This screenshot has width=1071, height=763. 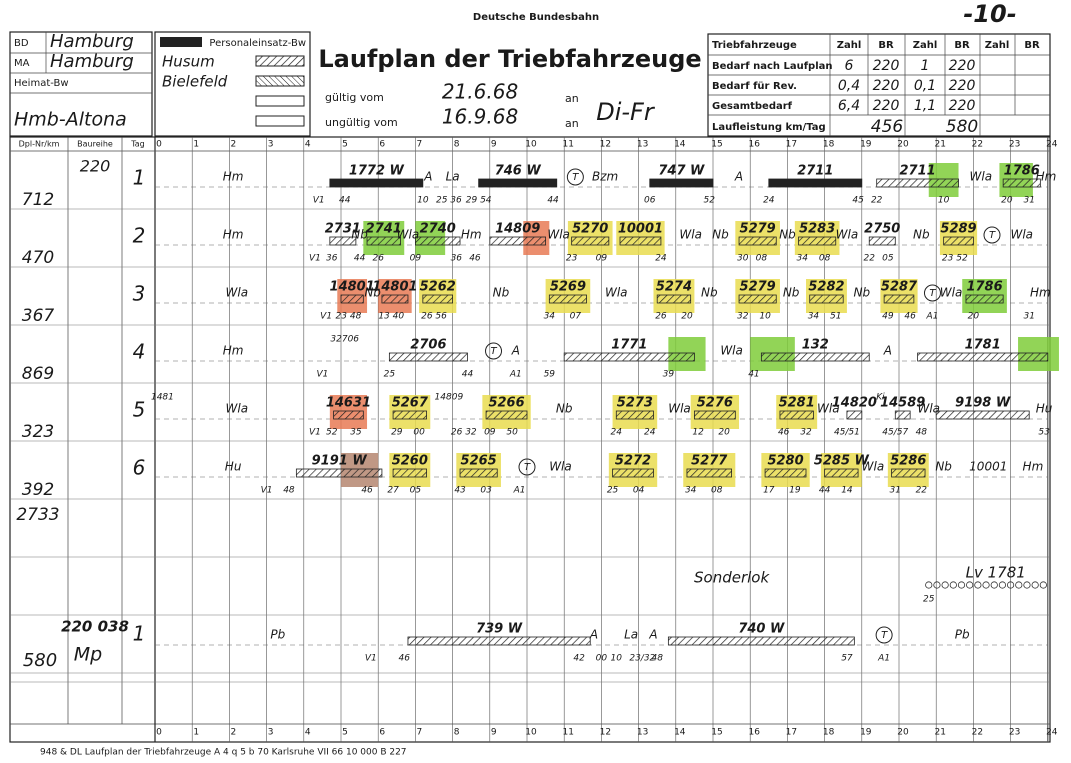 I want to click on time-note: 49, so click(x=888, y=317).